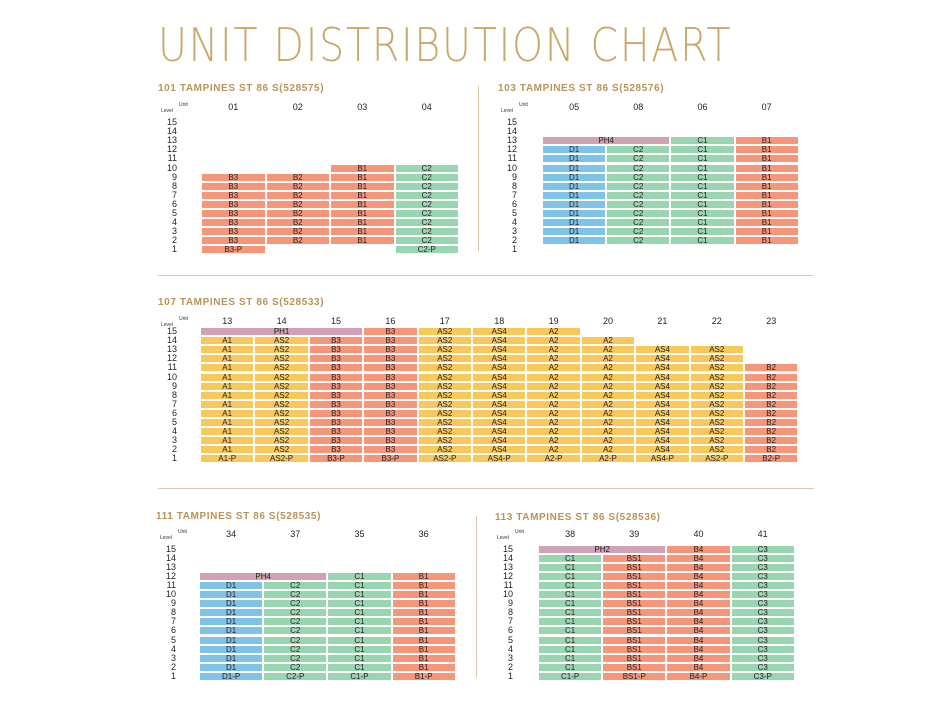 The width and height of the screenshot is (943, 717). Describe the element at coordinates (390, 321) in the screenshot. I see `unit-number: 16` at that location.